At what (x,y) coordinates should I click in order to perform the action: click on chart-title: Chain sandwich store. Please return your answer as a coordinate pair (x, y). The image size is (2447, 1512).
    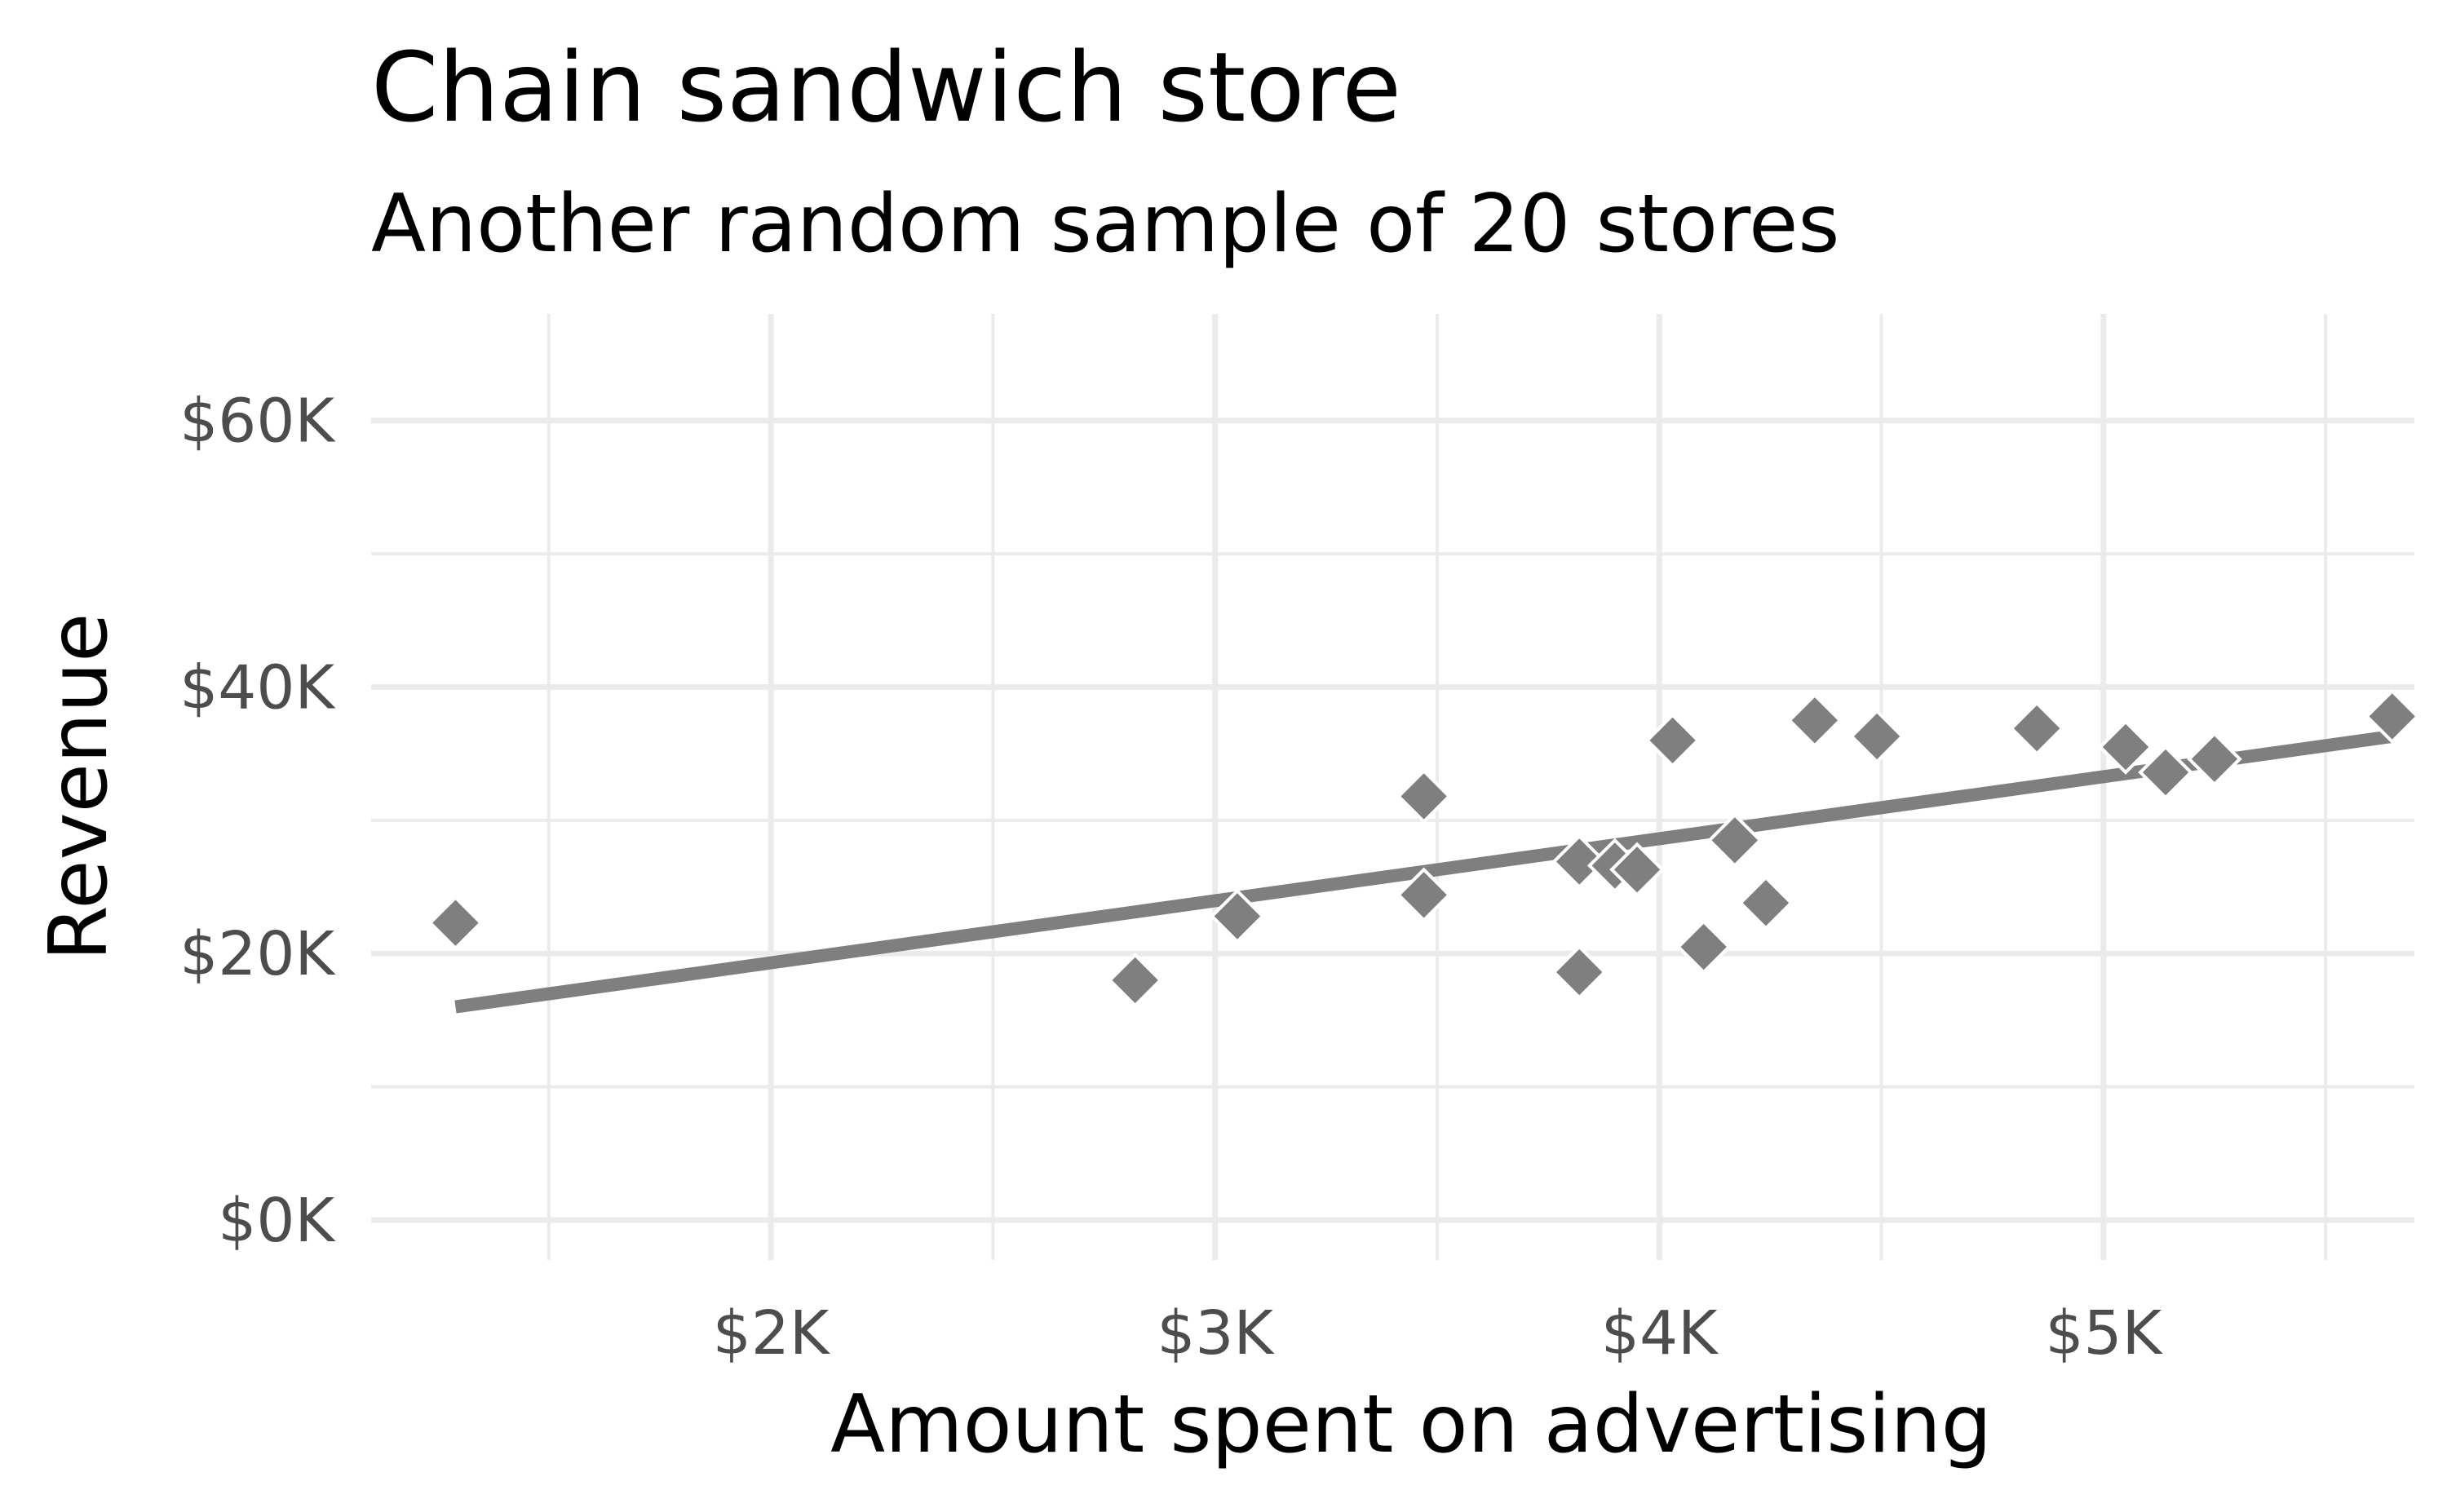
    Looking at the image, I should click on (886, 87).